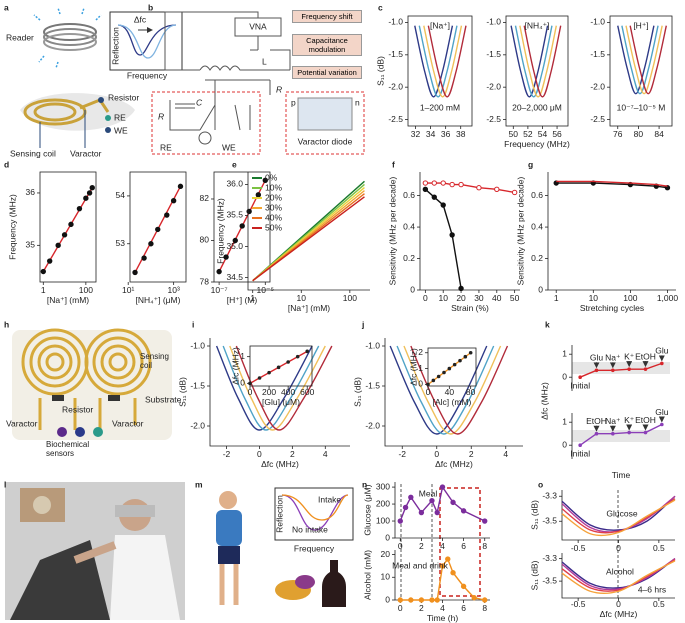  Describe the element at coordinates (442, 618) in the screenshot. I see `x-axis-label: Time (h)` at that location.